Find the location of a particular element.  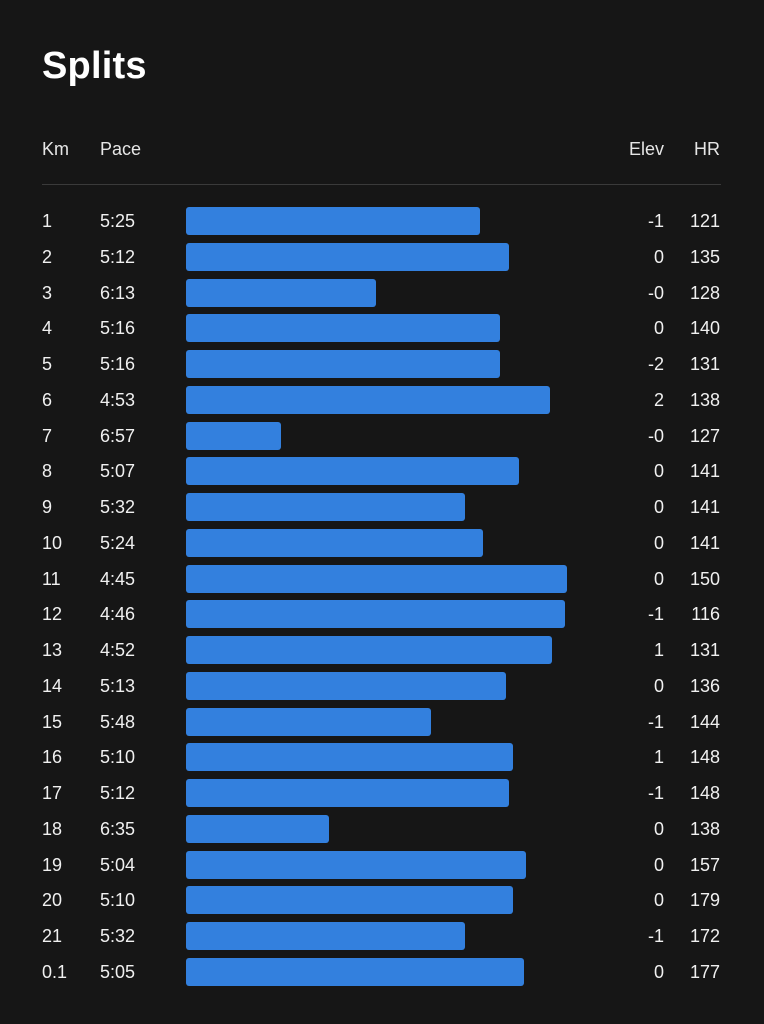

split-hr: 157 is located at coordinates (704, 864).